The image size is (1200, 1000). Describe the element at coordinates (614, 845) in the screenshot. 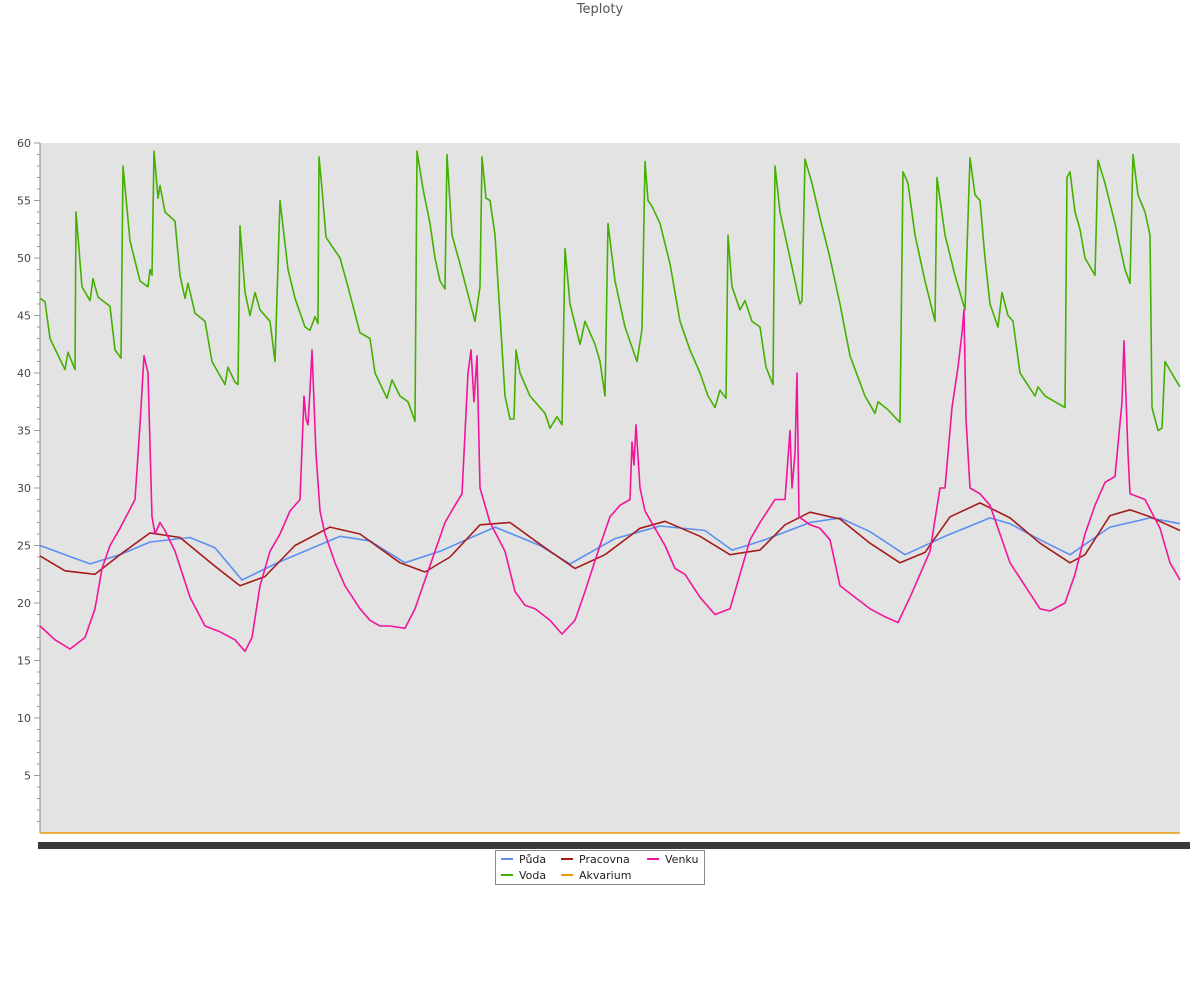

I see `x-axis-band` at that location.